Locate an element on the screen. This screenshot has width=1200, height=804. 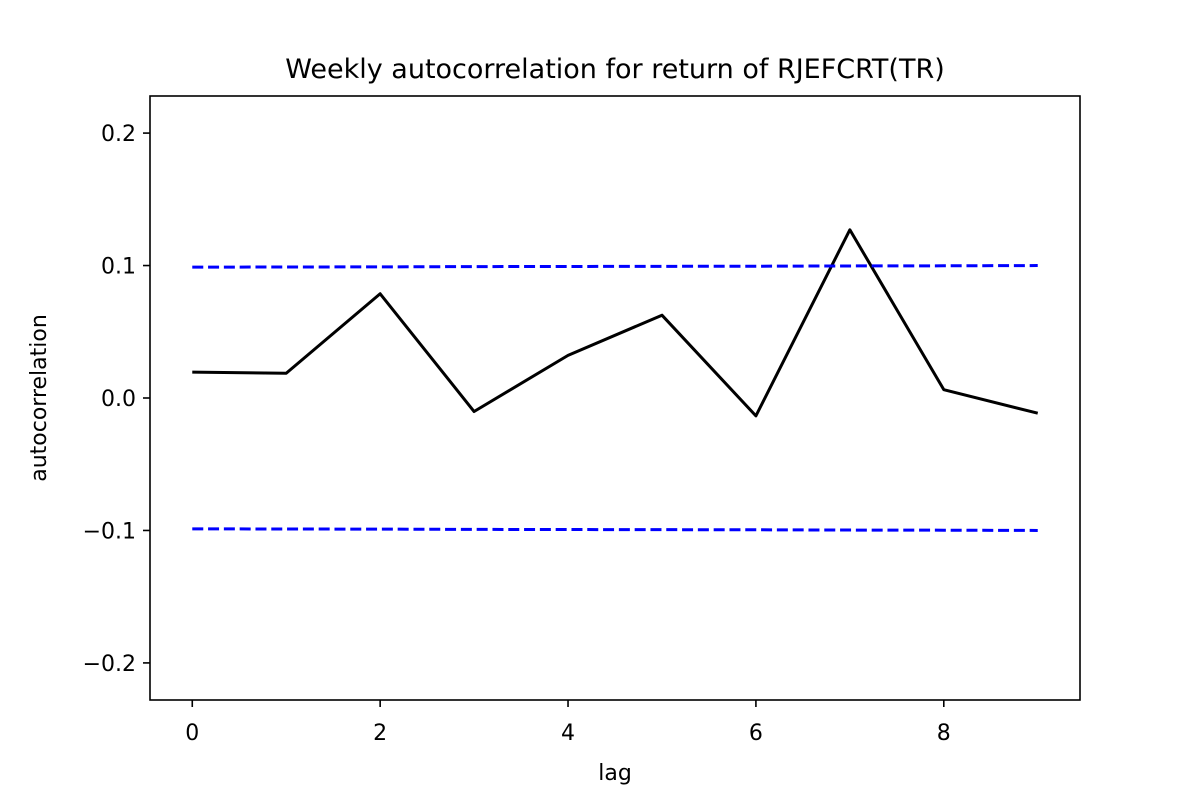
x-axis: 0 2 4 6 8 is located at coordinates (568, 723).